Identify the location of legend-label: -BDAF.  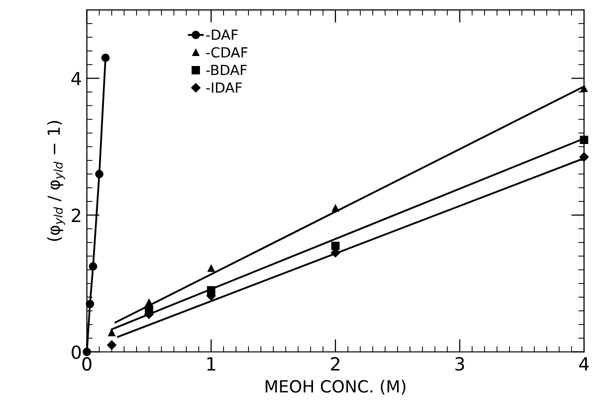
(226, 70).